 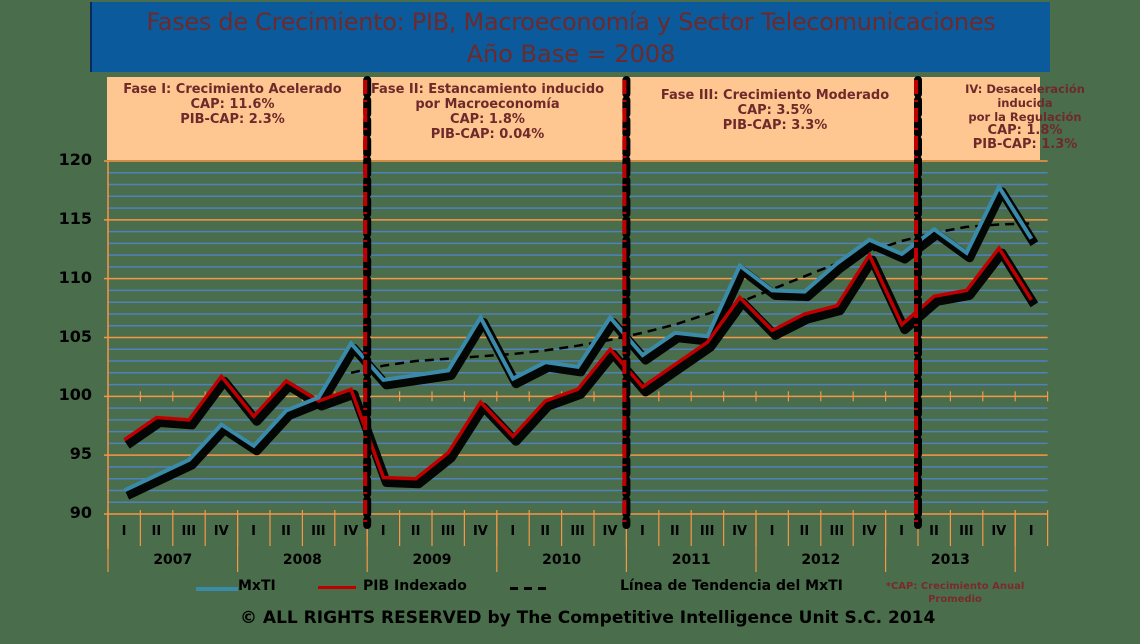 I want to click on y-tick-label: 120, so click(x=75, y=159).